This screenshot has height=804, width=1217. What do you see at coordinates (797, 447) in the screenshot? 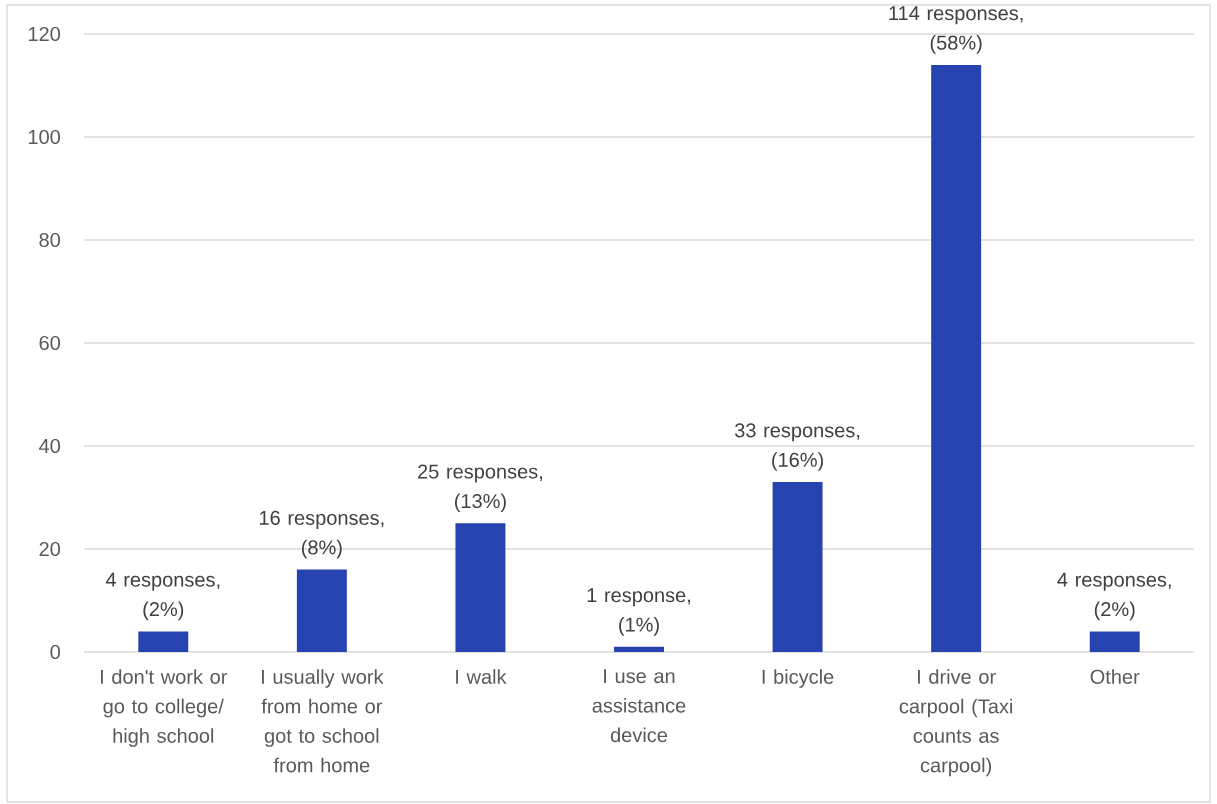
I see `data-label: 33 responses, (16%)` at bounding box center [797, 447].